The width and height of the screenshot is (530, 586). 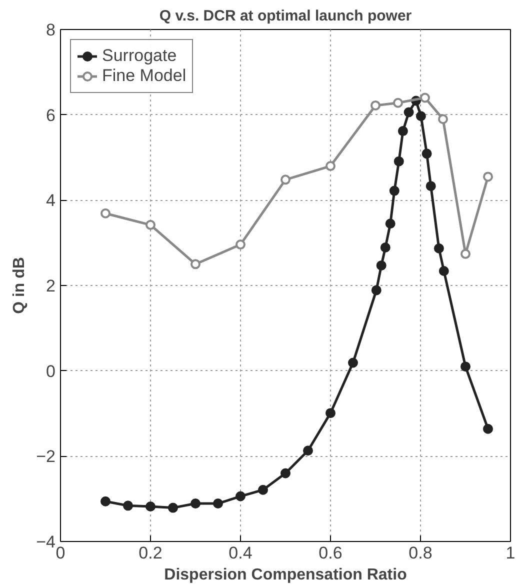 What do you see at coordinates (420, 553) in the screenshot?
I see `x-tick-label: 0.8` at bounding box center [420, 553].